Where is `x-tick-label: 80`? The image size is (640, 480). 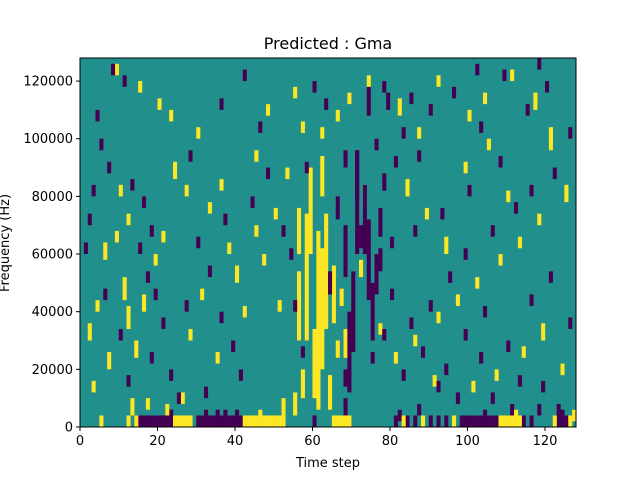
x-tick-label: 80 is located at coordinates (390, 441).